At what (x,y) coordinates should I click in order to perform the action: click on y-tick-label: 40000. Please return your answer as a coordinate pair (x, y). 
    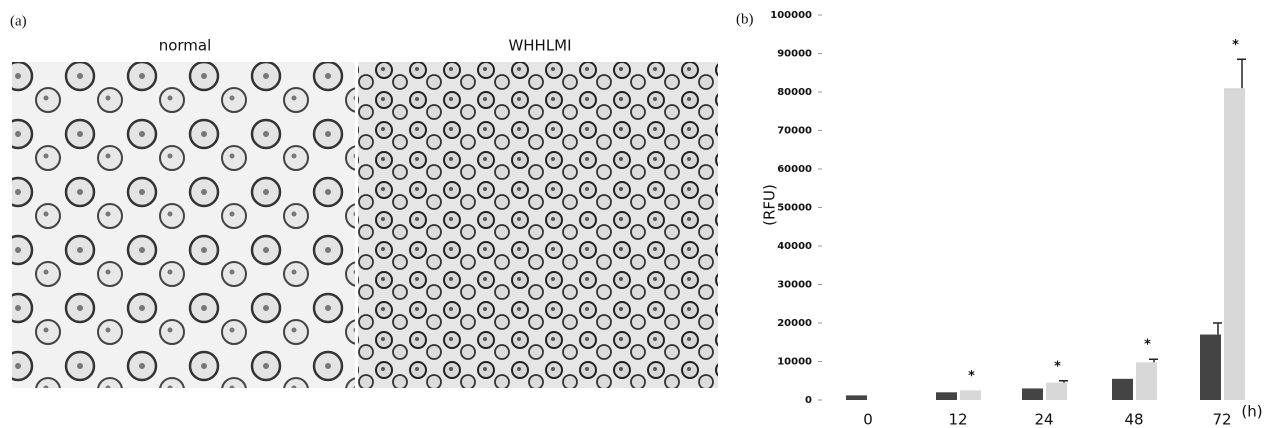
    Looking at the image, I should click on (794, 246).